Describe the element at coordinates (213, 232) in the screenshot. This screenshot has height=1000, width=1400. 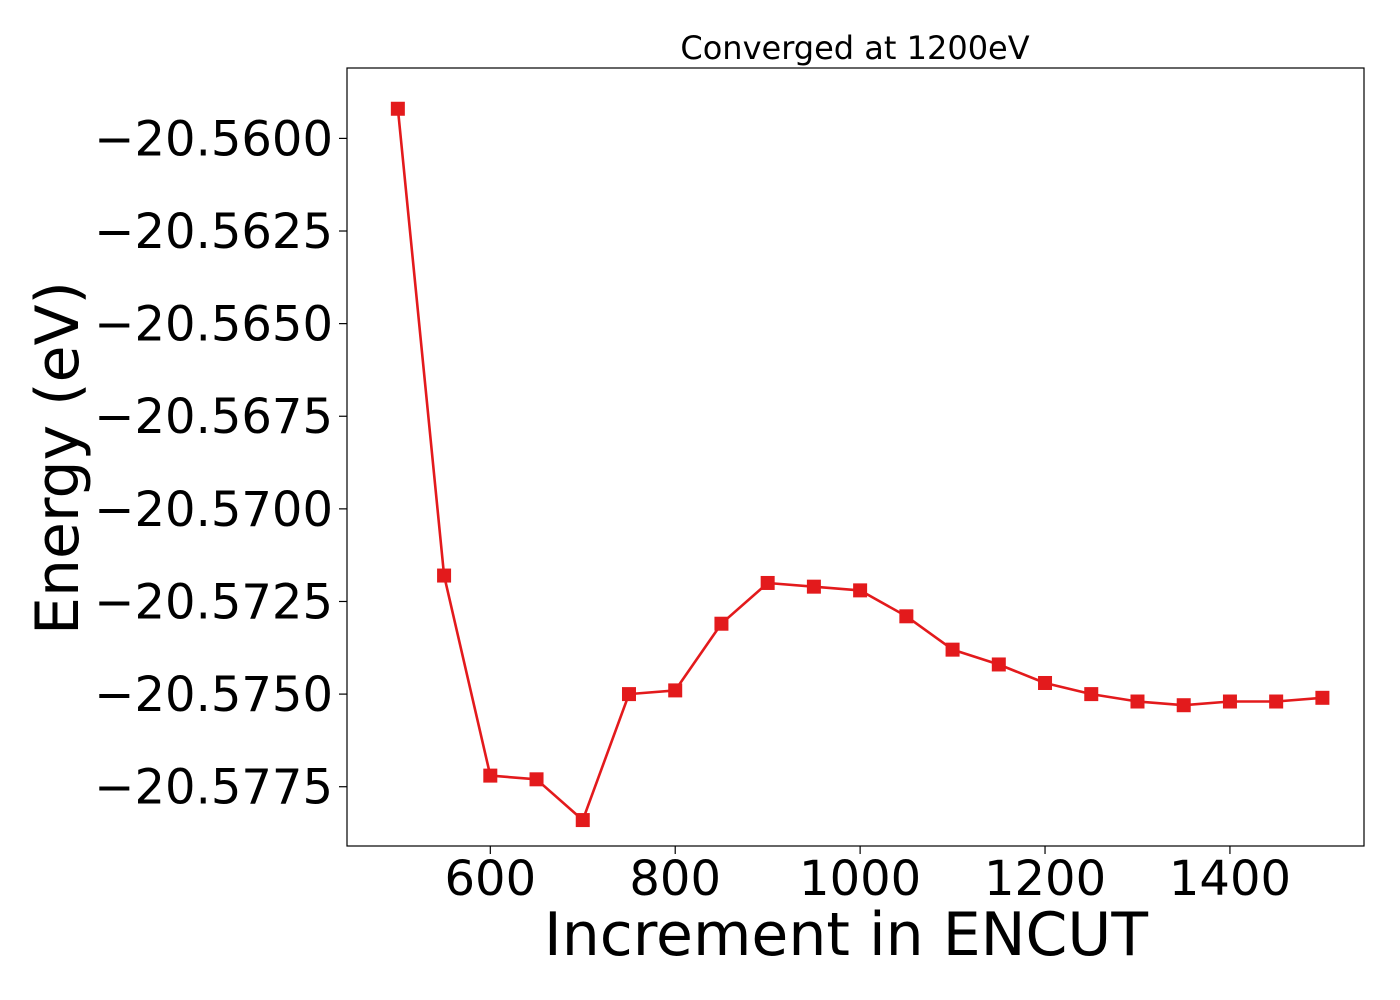
I see `y-tick-label: −20.5625` at that location.